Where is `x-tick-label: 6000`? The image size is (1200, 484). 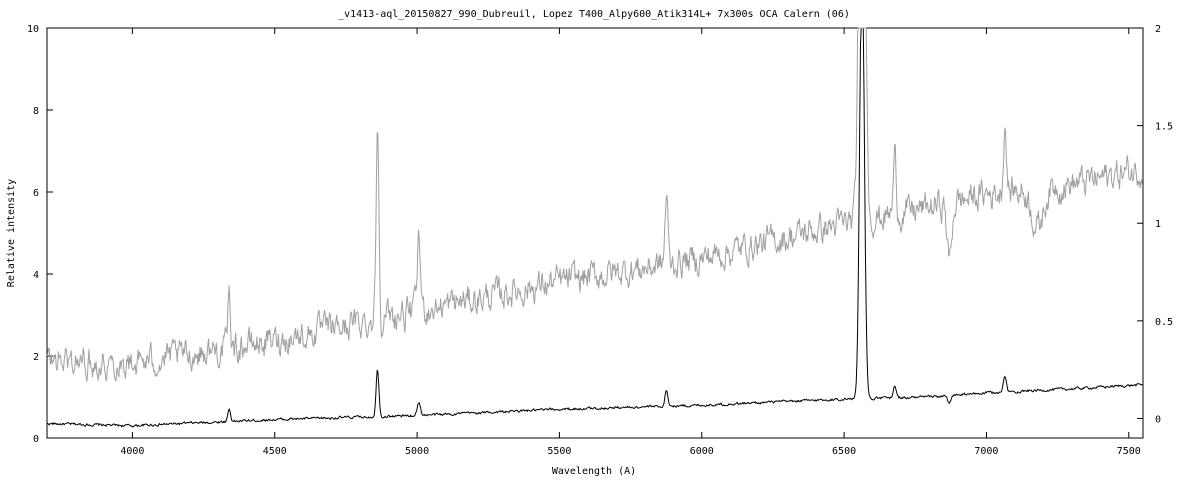 x-tick-label: 6000 is located at coordinates (702, 451).